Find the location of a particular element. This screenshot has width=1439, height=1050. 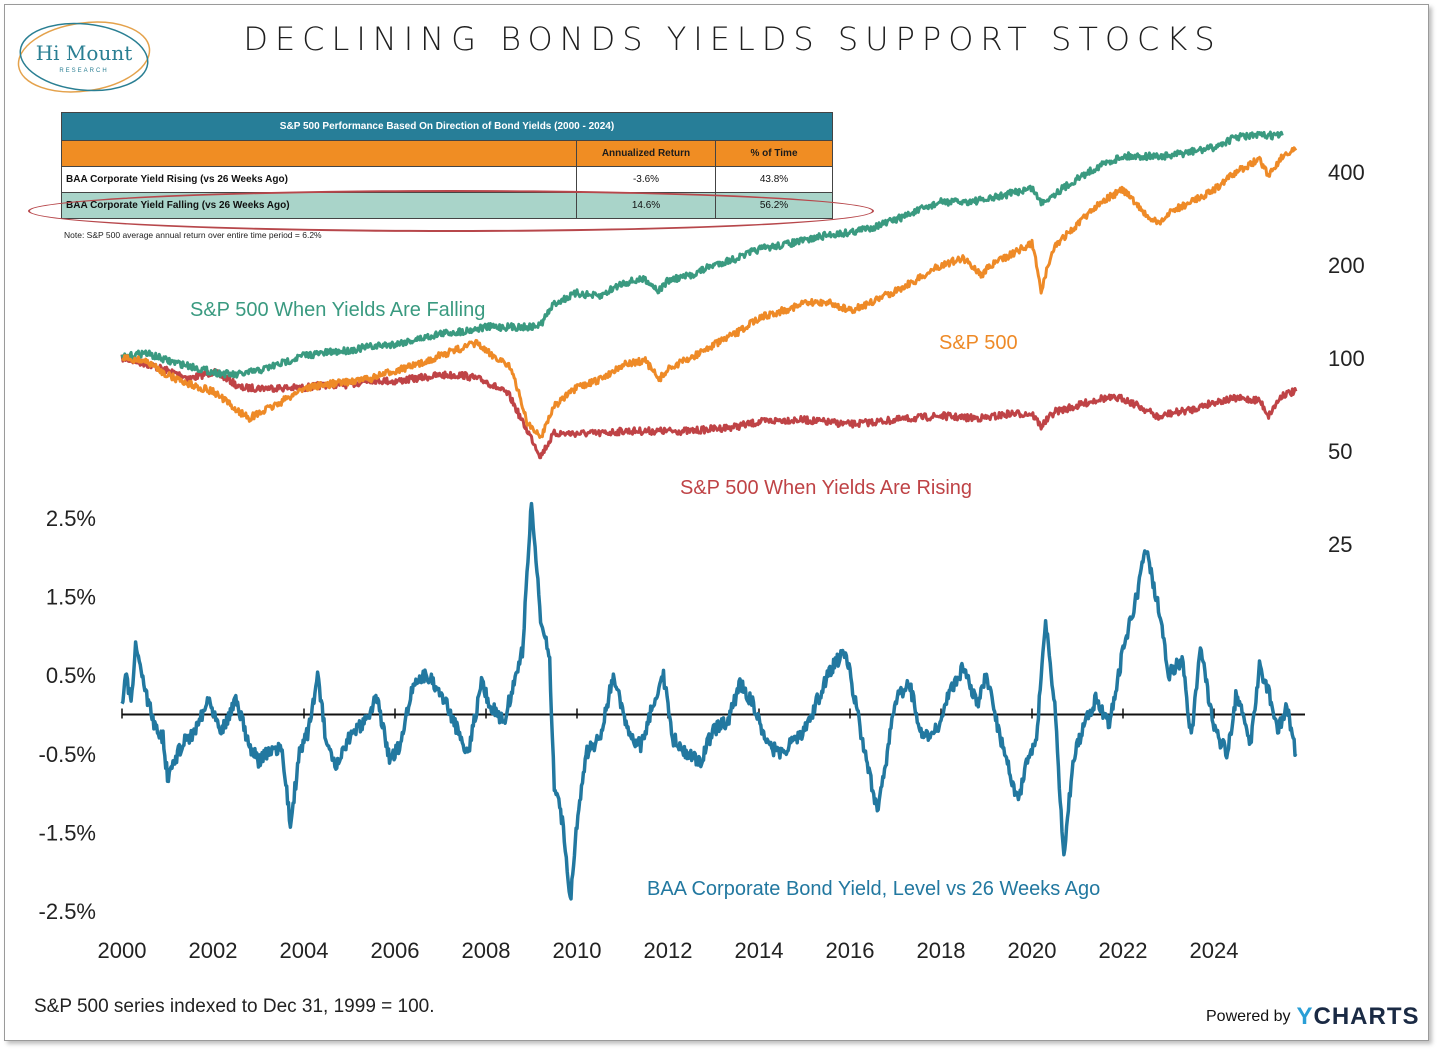

right-axis-tick-label: 25 is located at coordinates (1340, 544).